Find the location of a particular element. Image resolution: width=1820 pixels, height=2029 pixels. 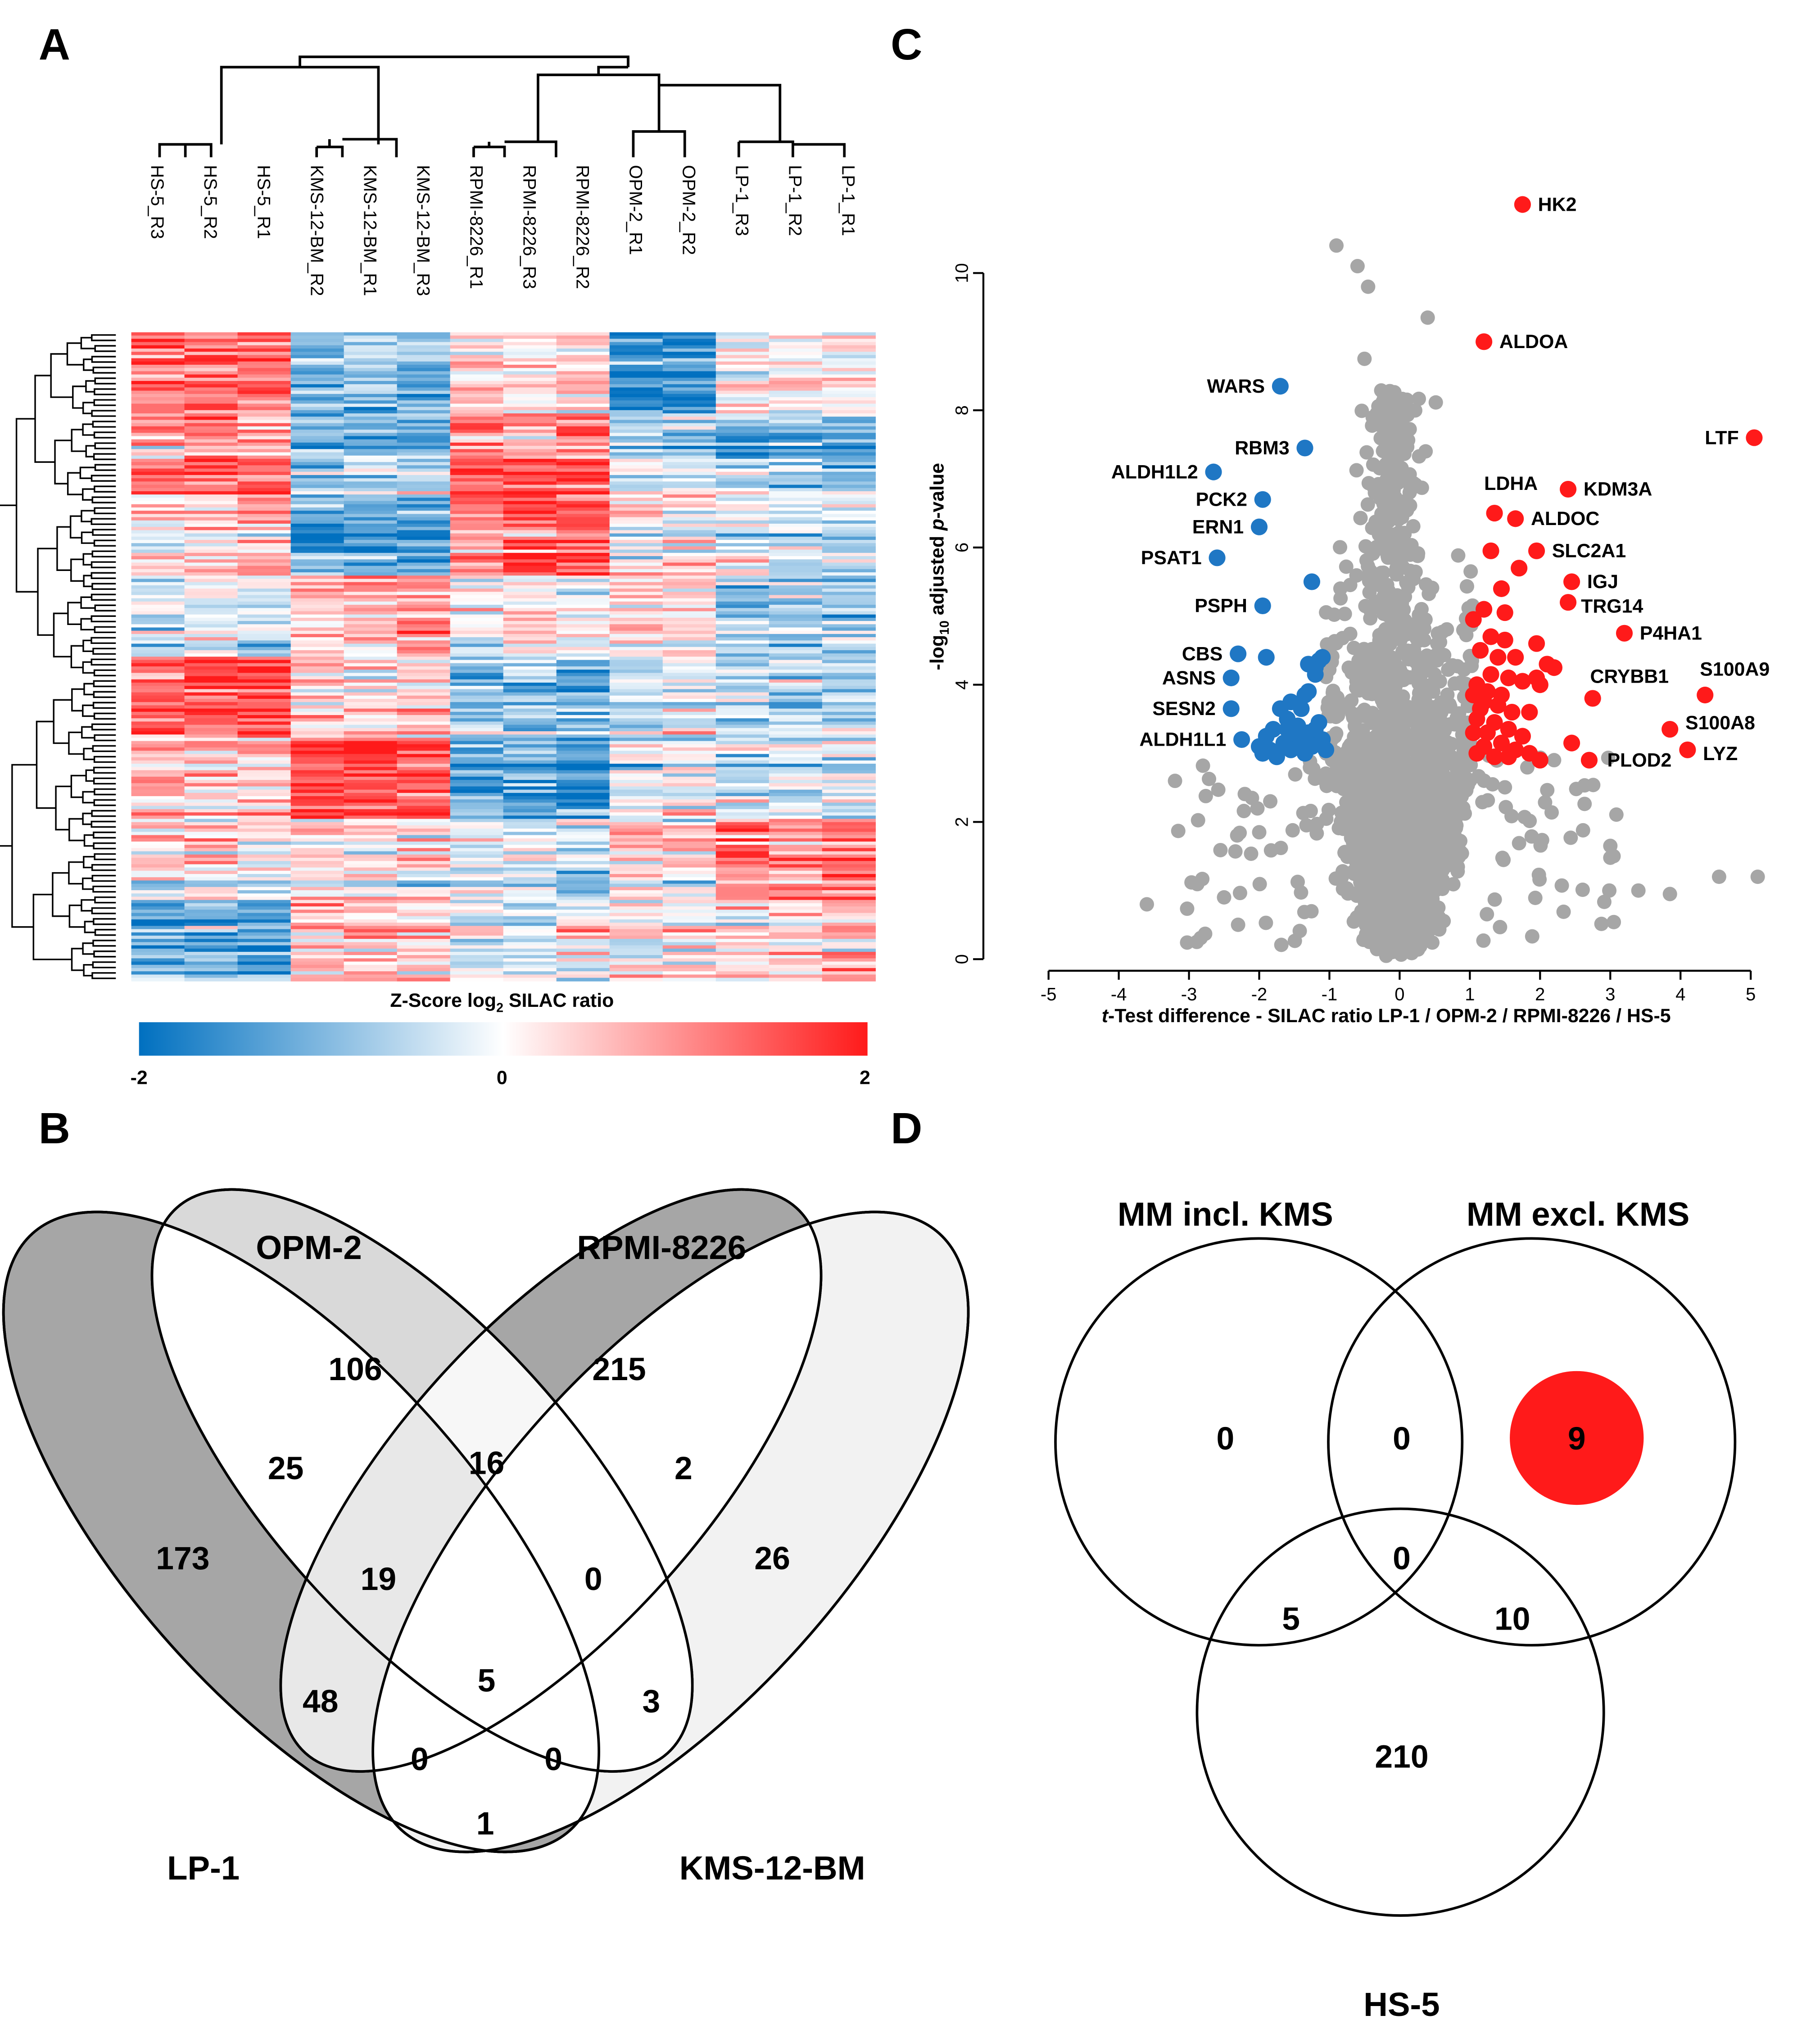

volcano-x-tick-label: -3 is located at coordinates (1189, 995).